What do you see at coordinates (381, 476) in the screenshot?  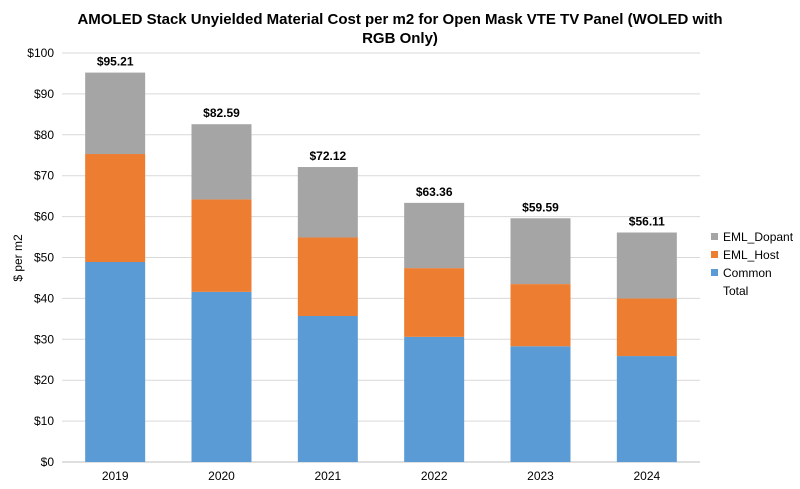 I see `x-axis-ticks: 2019 2020 2021 2022 2023 2024` at bounding box center [381, 476].